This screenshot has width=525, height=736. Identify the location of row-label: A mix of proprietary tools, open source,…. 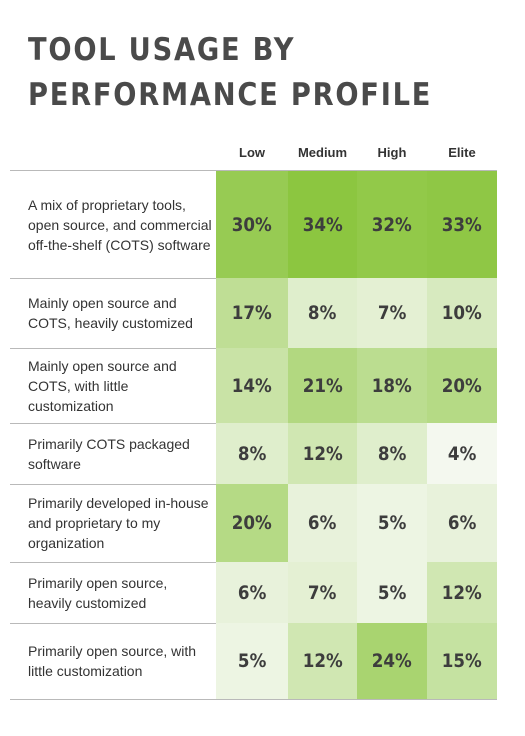
(120, 224).